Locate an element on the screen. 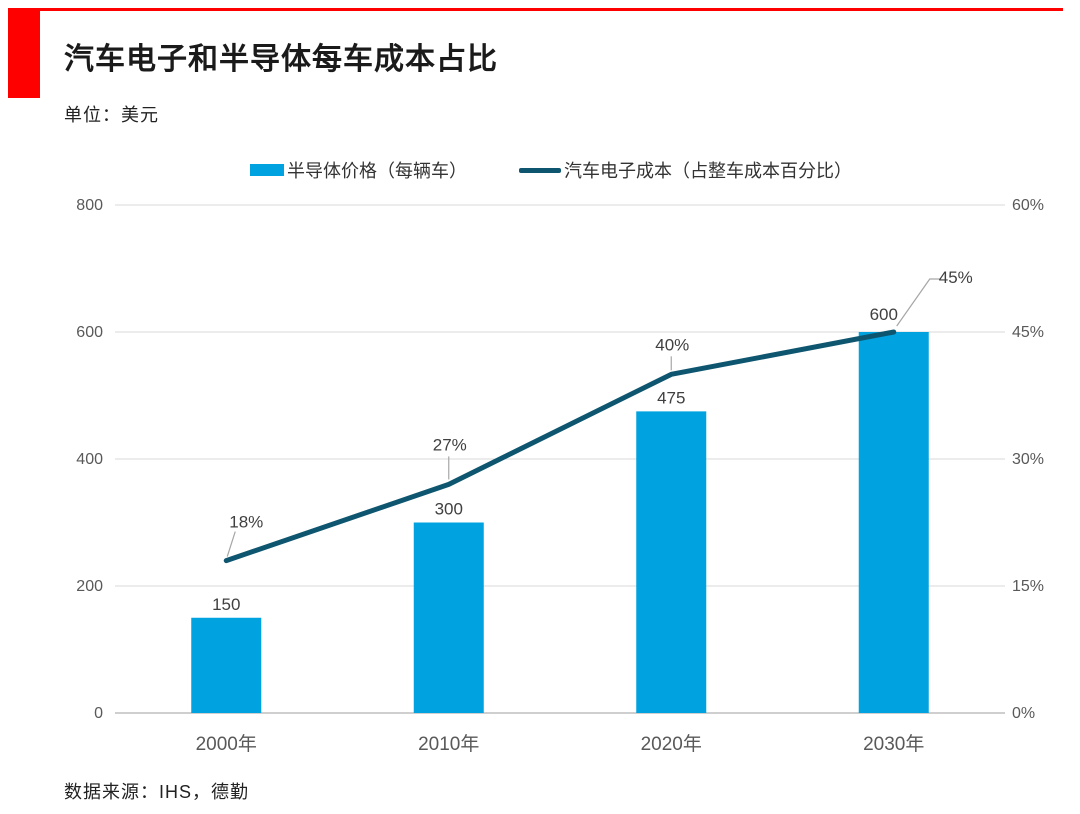  legend-label: 半导体价格（每辆车） is located at coordinates (377, 171).